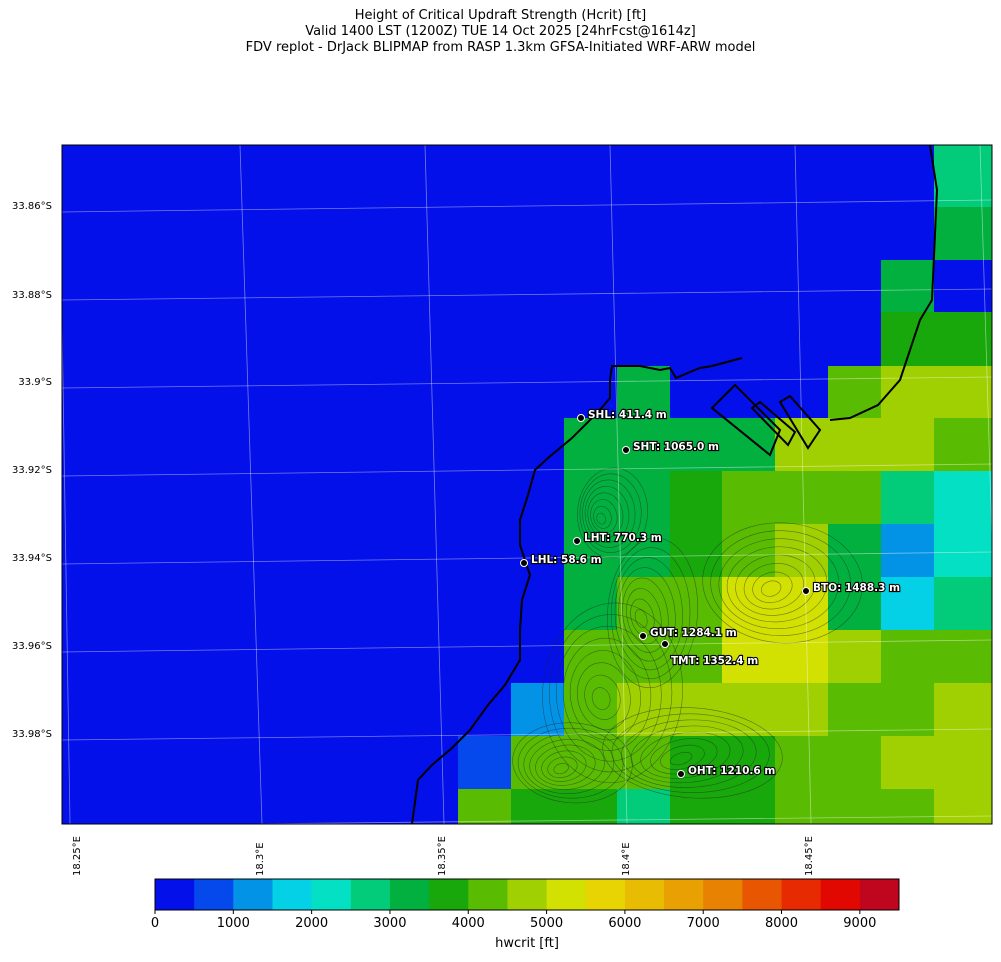 The width and height of the screenshot is (1001, 962). Describe the element at coordinates (527, 558) in the screenshot. I see `latitude-gridline` at that location.